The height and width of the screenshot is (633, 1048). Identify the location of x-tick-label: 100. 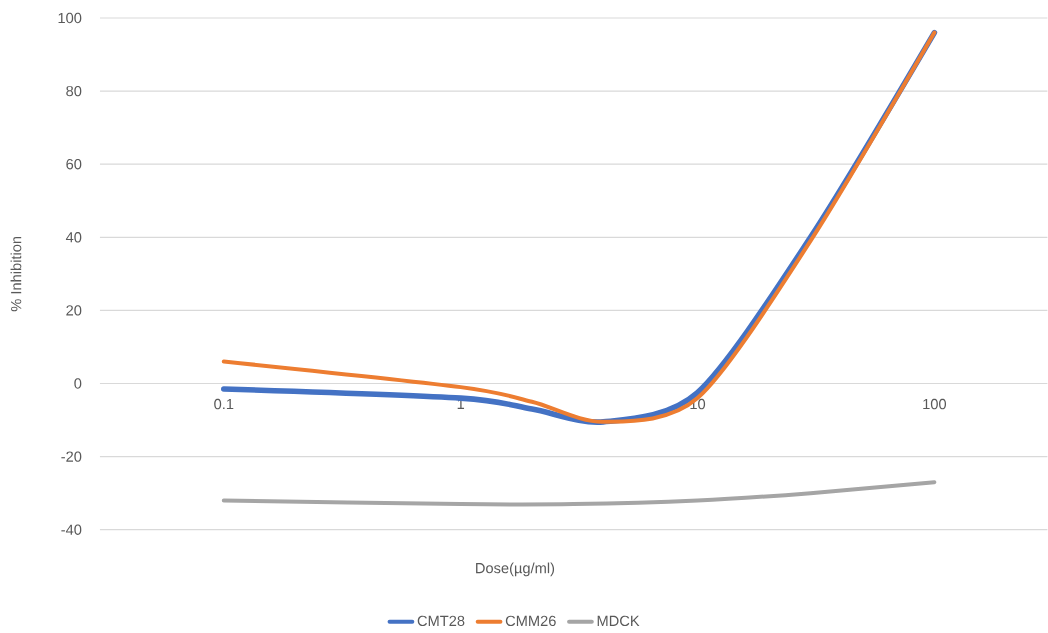
(935, 404).